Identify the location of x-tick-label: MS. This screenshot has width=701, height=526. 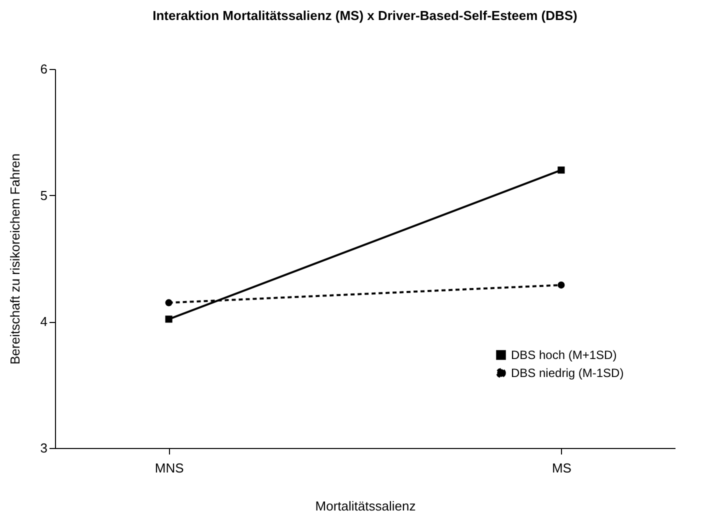
(562, 468).